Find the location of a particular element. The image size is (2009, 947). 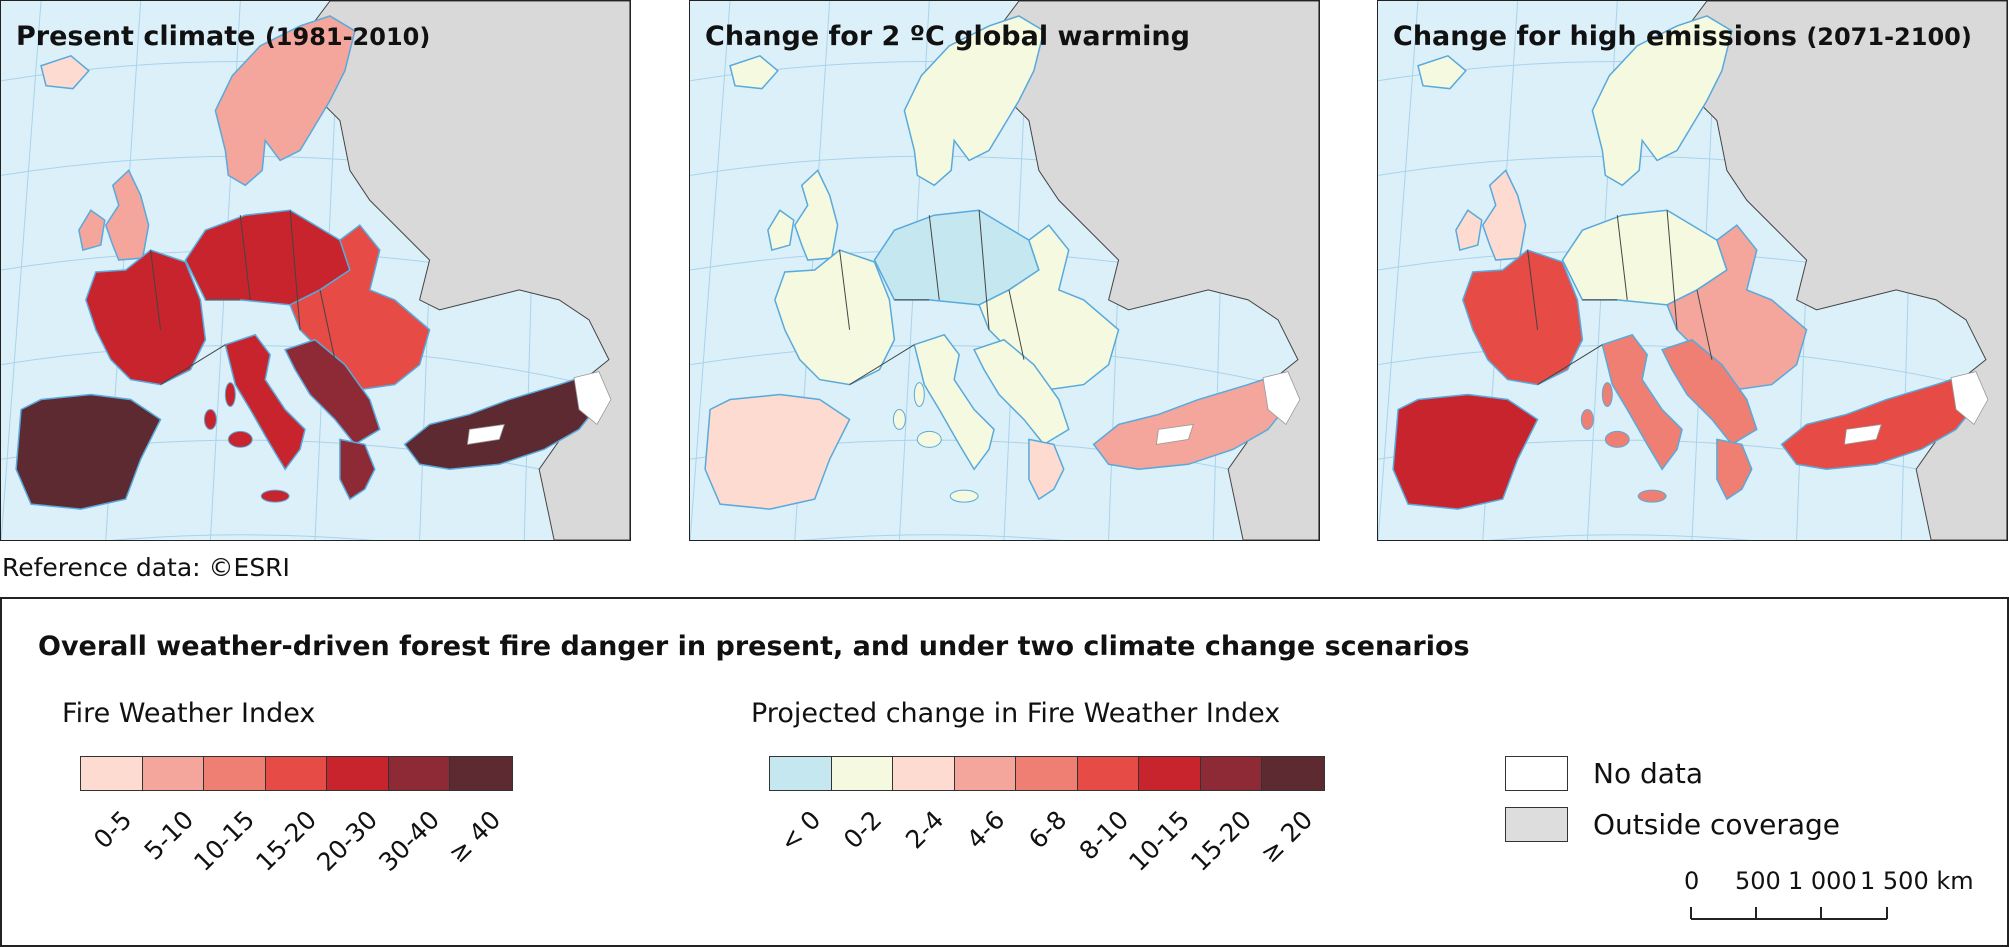

fwi-tick-label: 10-15 is located at coordinates (224, 841).